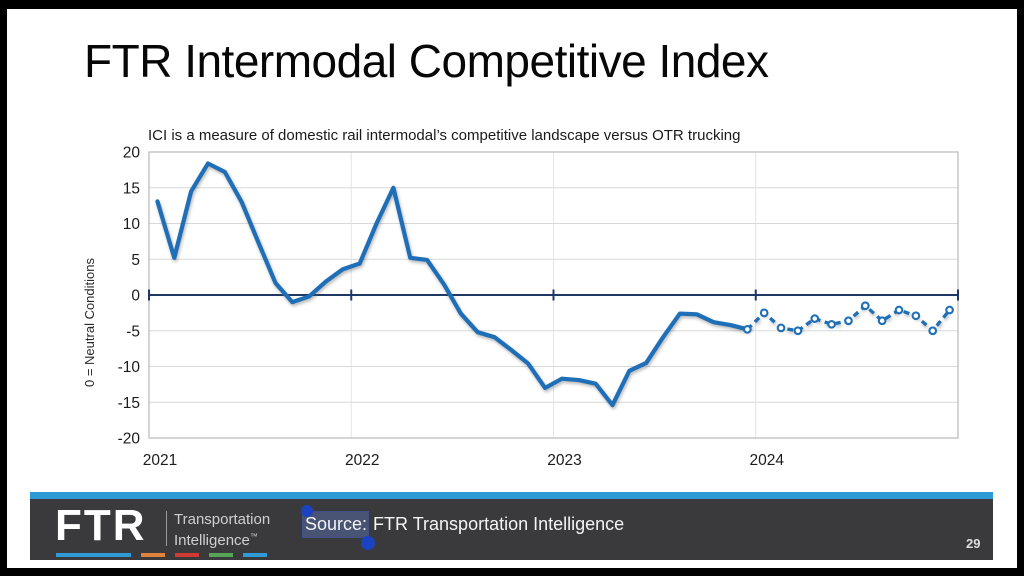 Image resolution: width=1024 pixels, height=576 pixels. I want to click on frame-border-top, so click(512, 4).